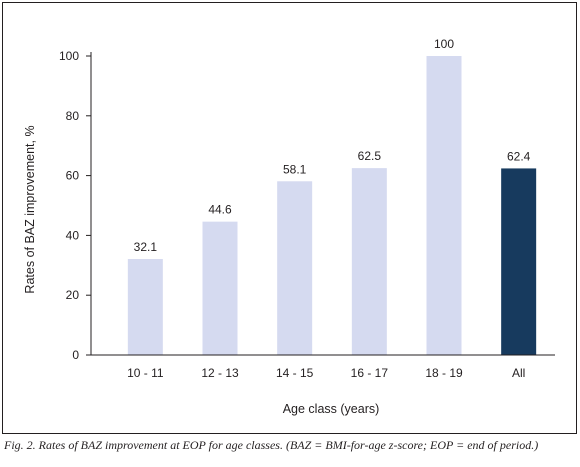 This screenshot has height=467, width=580. I want to click on x-tick-label: 18 - 19, so click(444, 373).